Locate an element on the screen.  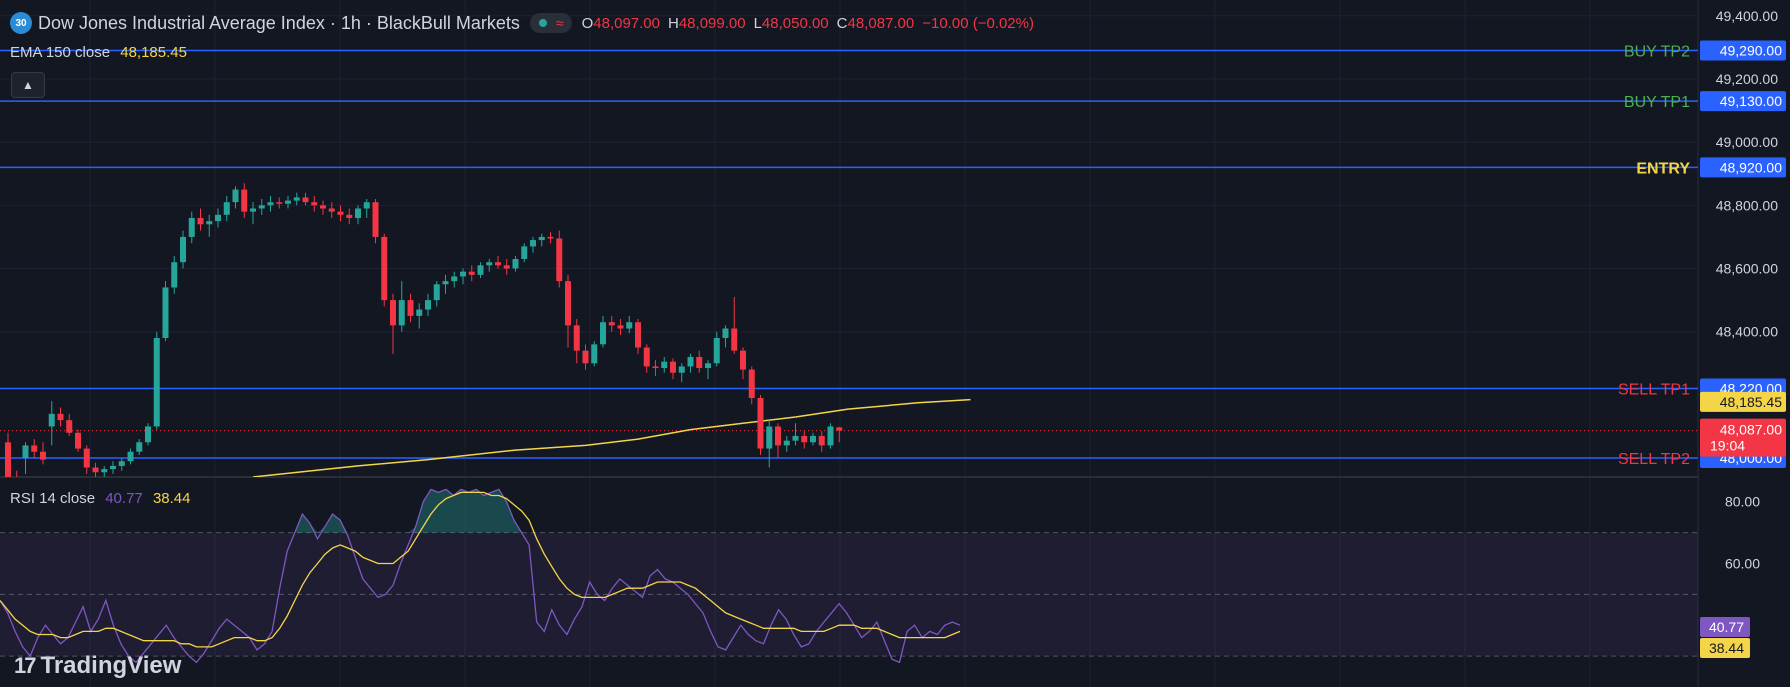
ema-legend: EMA 150 close 48,185.45 is located at coordinates (98, 52).